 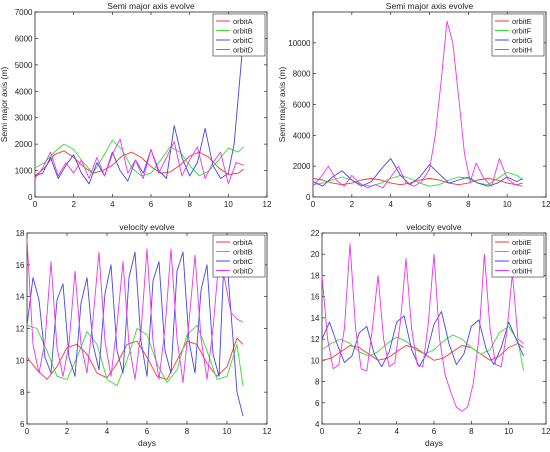 I want to click on y-tick-label: 3000, so click(x=24, y=118).